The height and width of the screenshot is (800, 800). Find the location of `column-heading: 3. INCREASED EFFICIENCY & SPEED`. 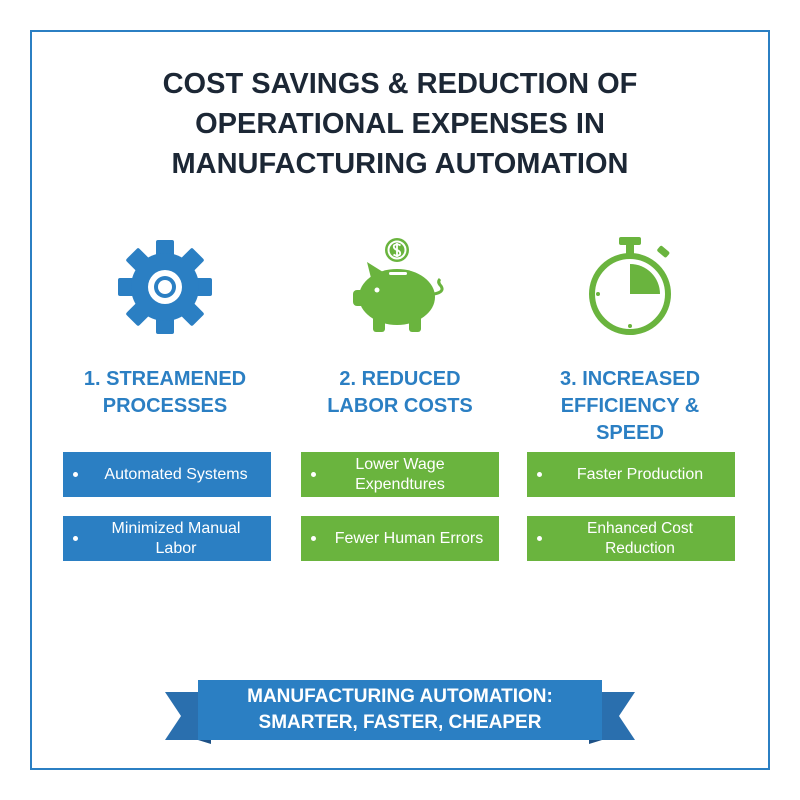

column-heading: 3. INCREASED EFFICIENCY & SPEED is located at coordinates (630, 406).